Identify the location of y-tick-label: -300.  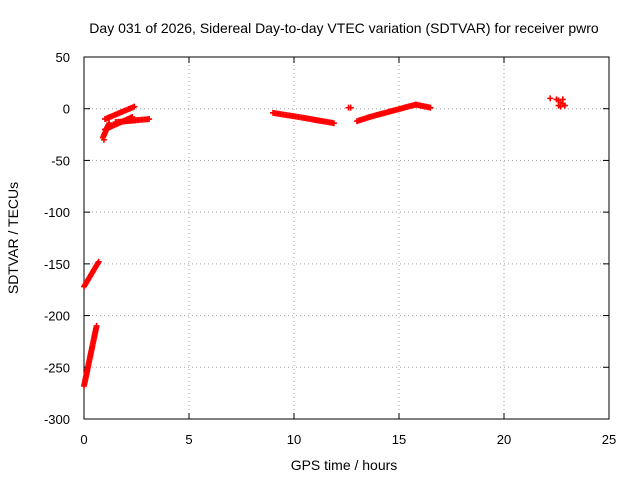
(57, 419).